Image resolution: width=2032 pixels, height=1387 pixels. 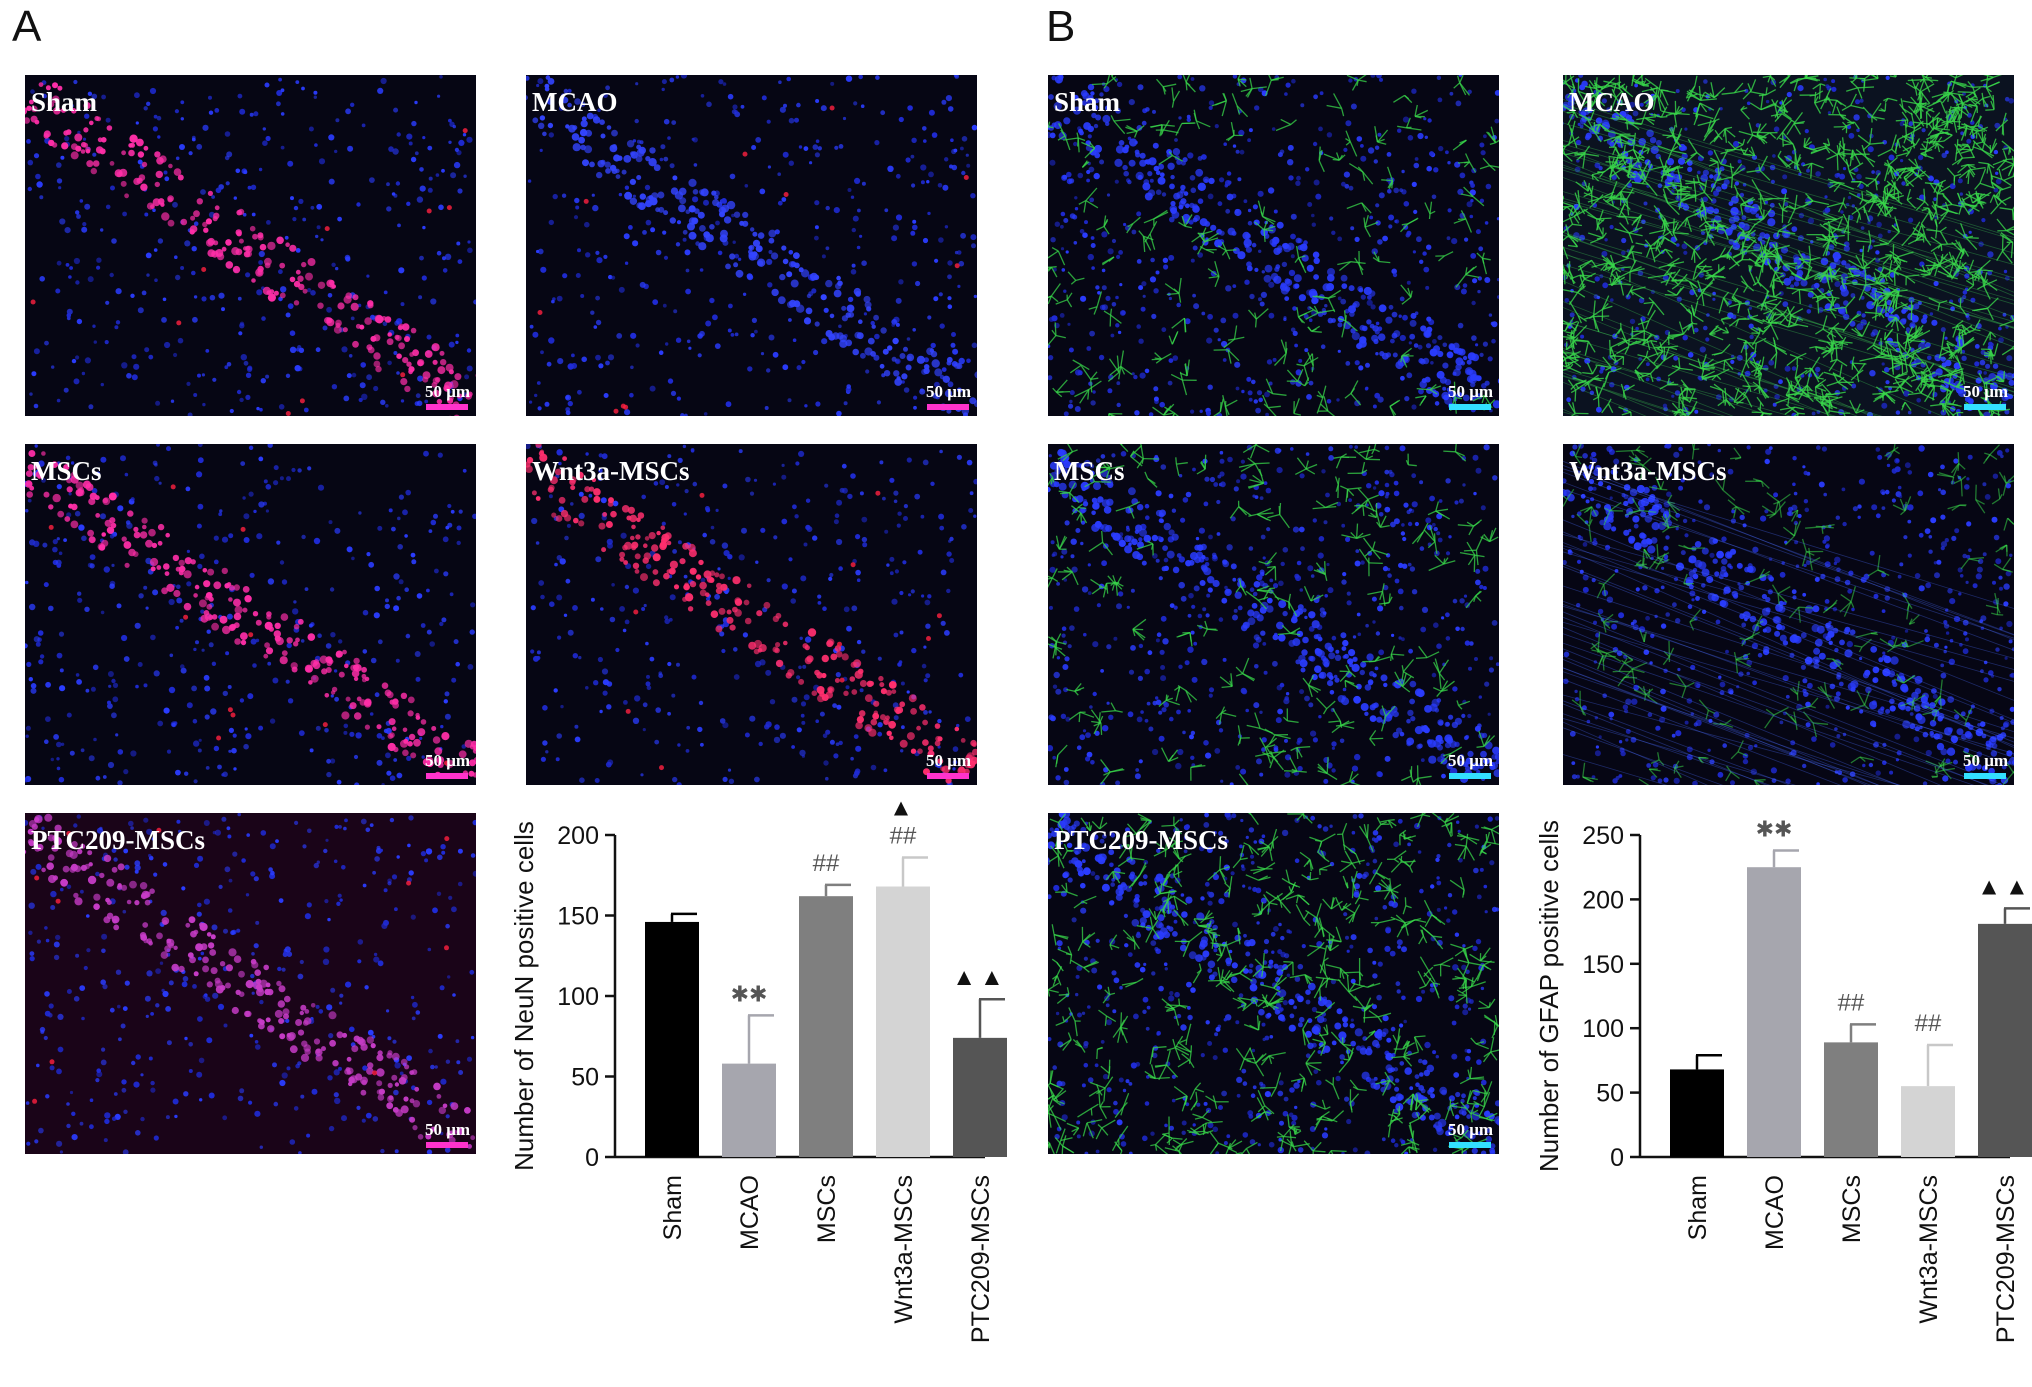 I want to click on micrograph-b-mscs: MSCs 50 μm, so click(x=1273, y=614).